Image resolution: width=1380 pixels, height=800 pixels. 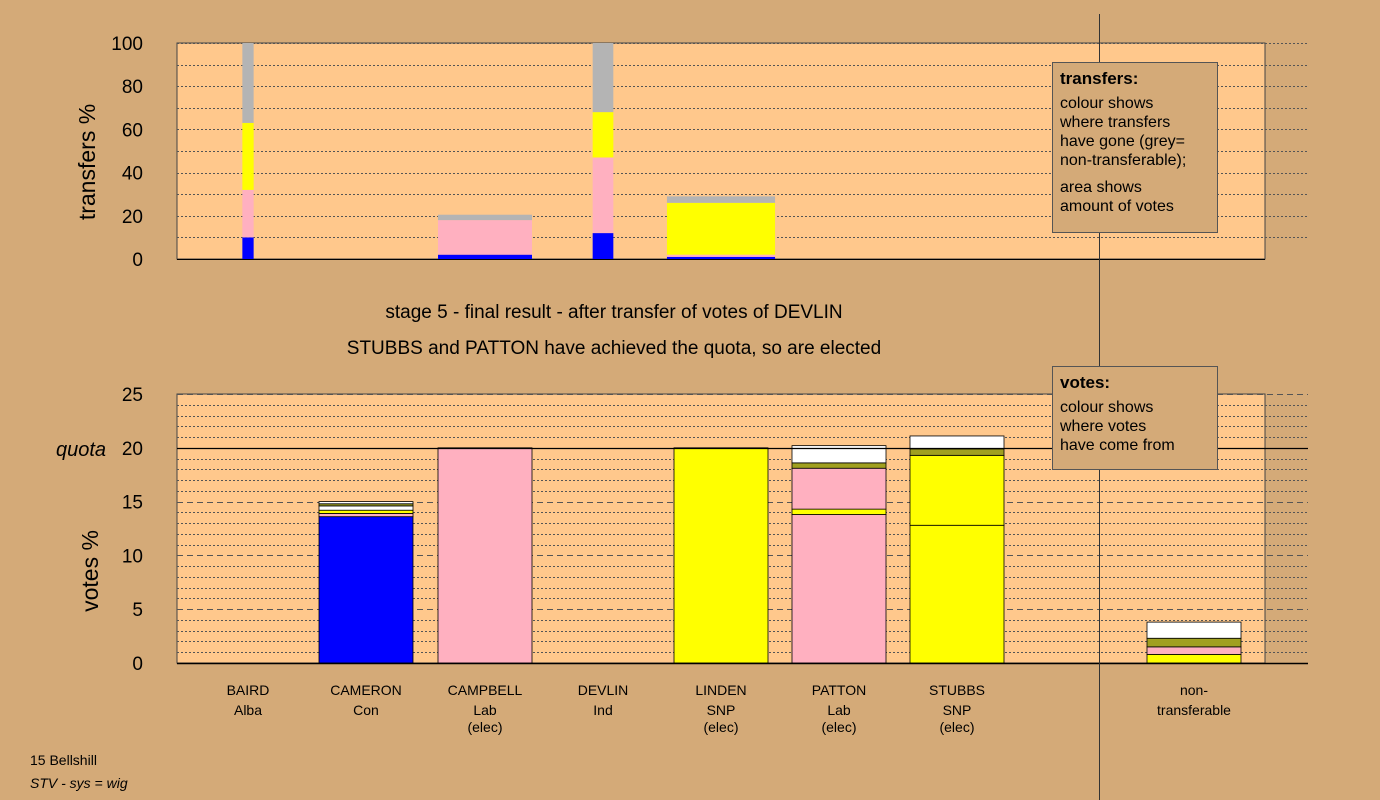 I want to click on transfers-ylabel: transfers %, so click(x=87, y=162).